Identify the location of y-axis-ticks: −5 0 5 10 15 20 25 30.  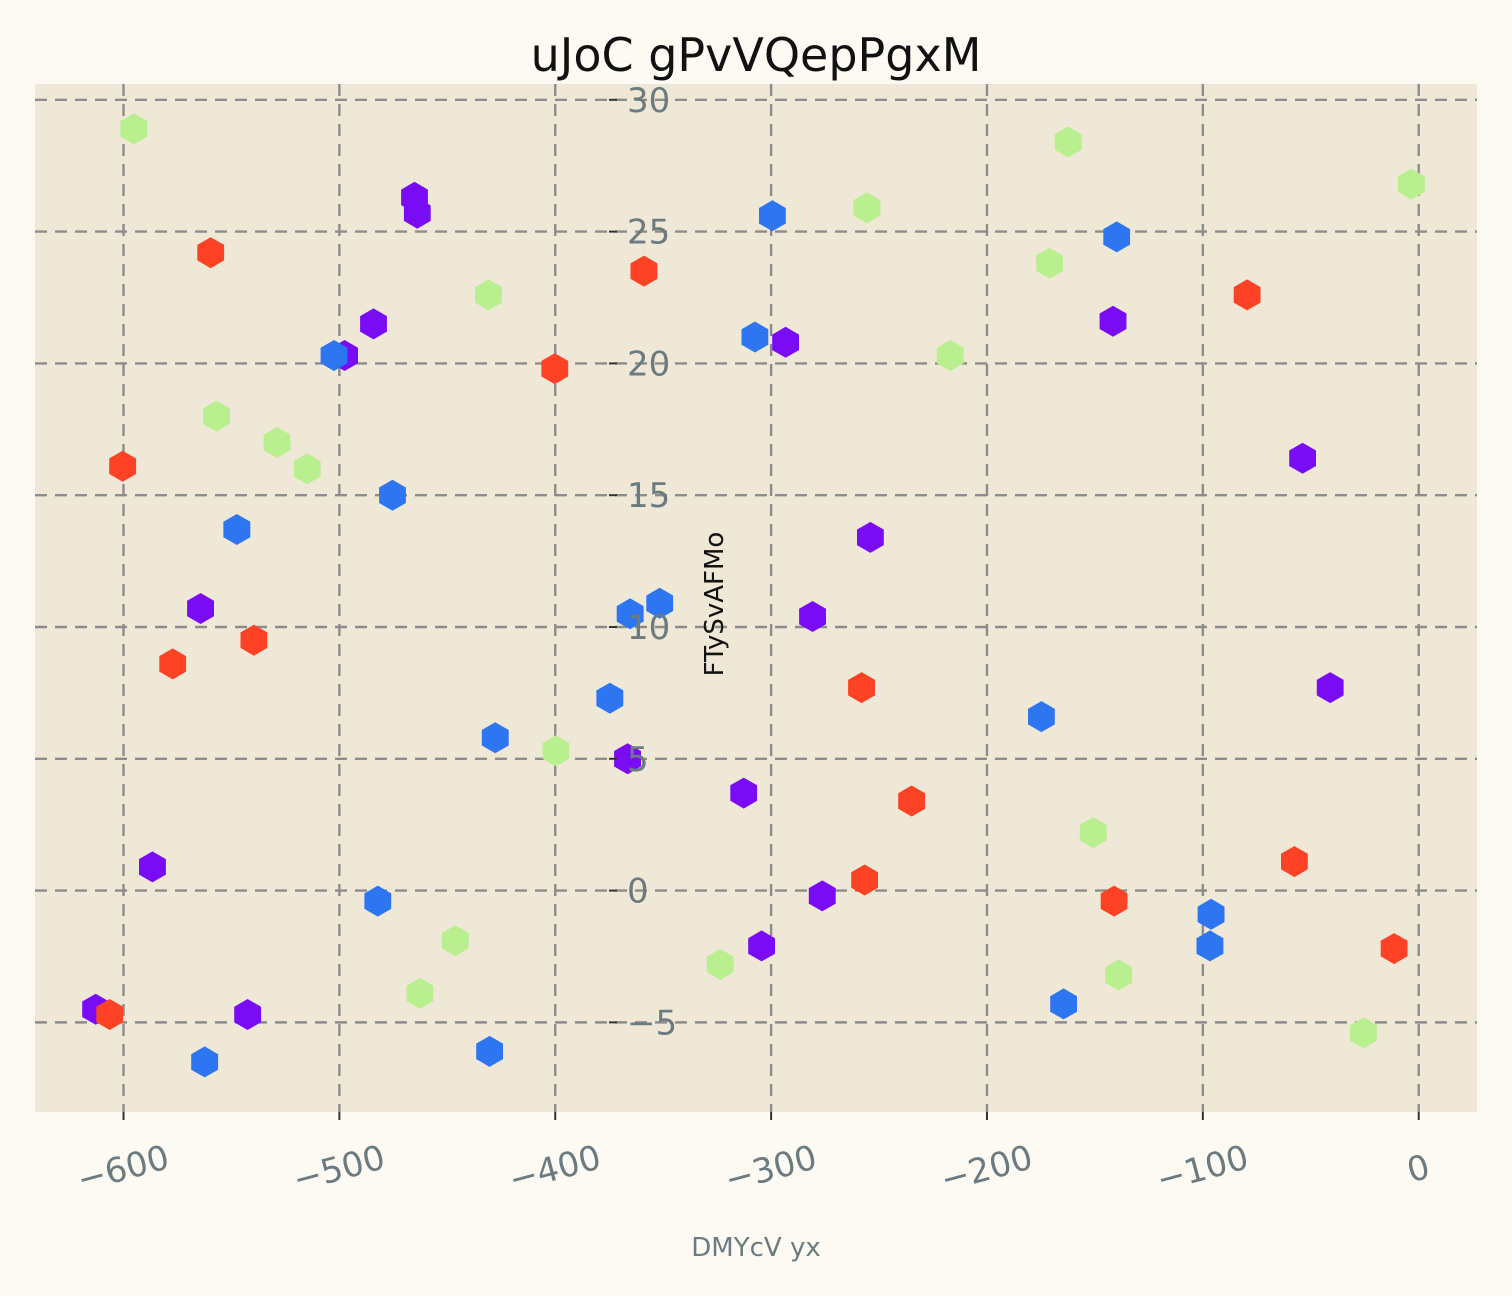
(643, 562).